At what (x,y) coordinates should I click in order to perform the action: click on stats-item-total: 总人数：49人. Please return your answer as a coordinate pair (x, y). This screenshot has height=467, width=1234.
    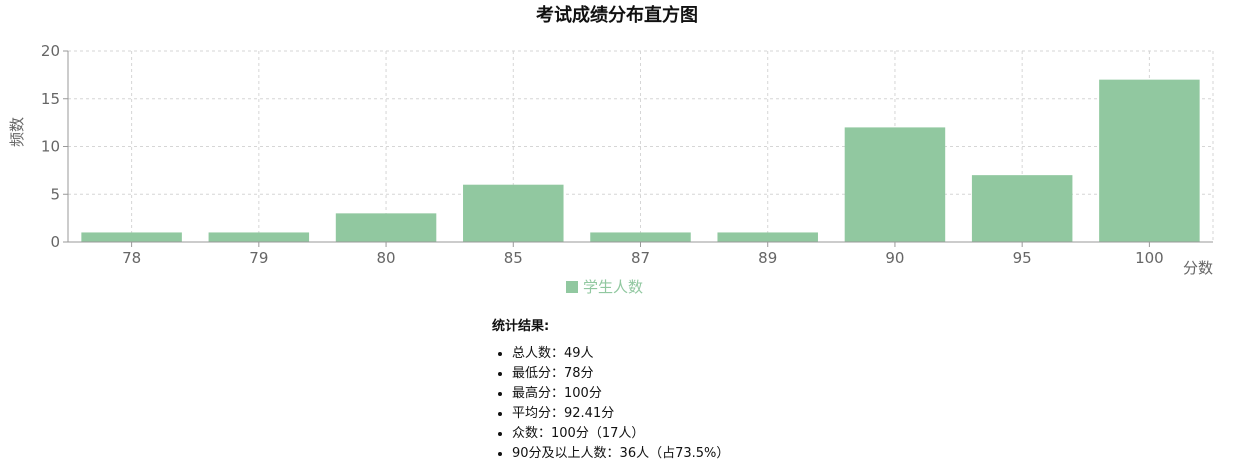
    Looking at the image, I should click on (620, 354).